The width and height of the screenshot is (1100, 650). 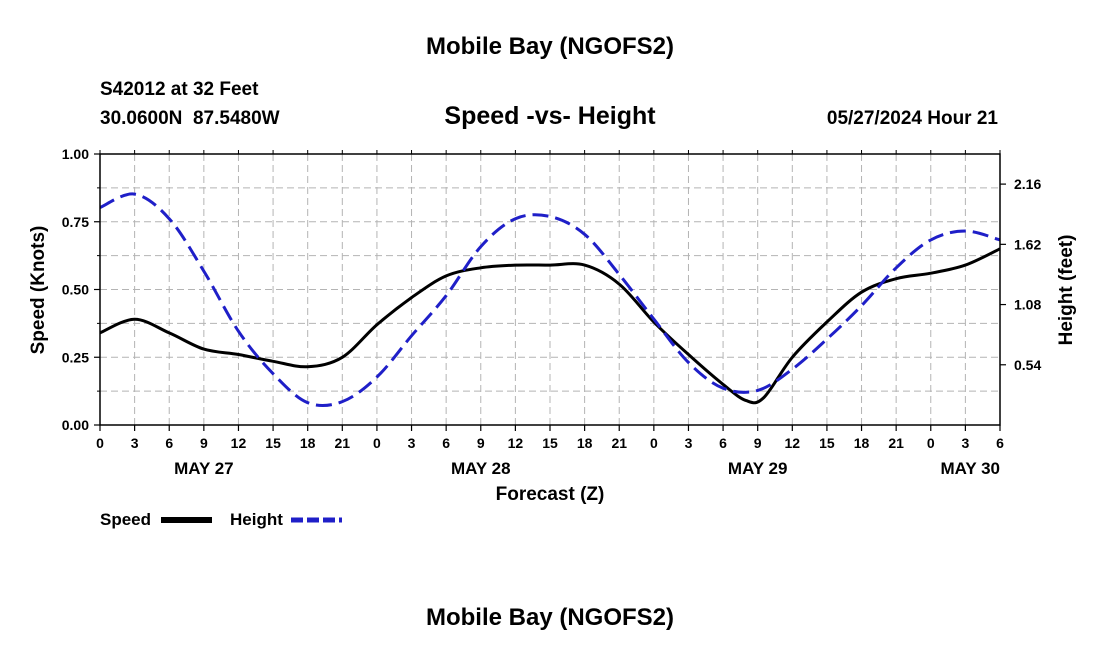 What do you see at coordinates (190, 118) in the screenshot?
I see `coords-label: 30.0600N 87.5480W` at bounding box center [190, 118].